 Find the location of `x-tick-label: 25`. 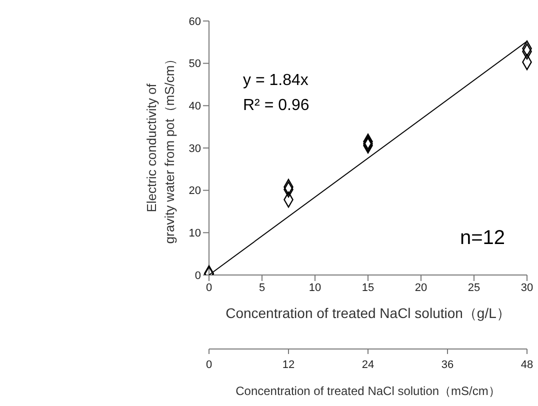

x-tick-label: 25 is located at coordinates (474, 288).